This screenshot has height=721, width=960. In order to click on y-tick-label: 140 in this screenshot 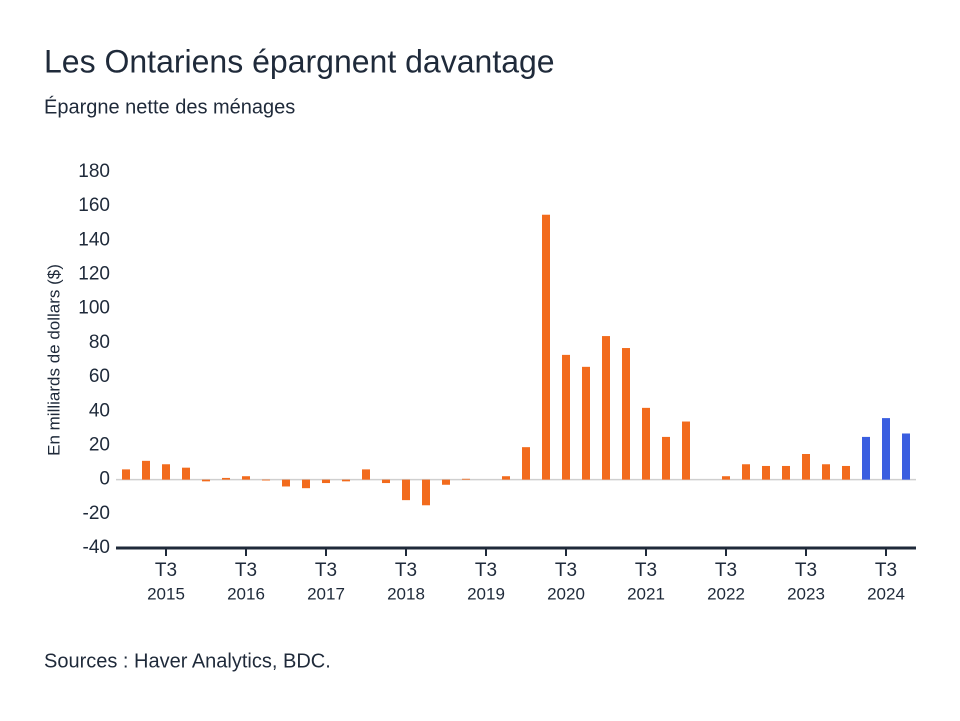, I will do `click(94, 239)`.